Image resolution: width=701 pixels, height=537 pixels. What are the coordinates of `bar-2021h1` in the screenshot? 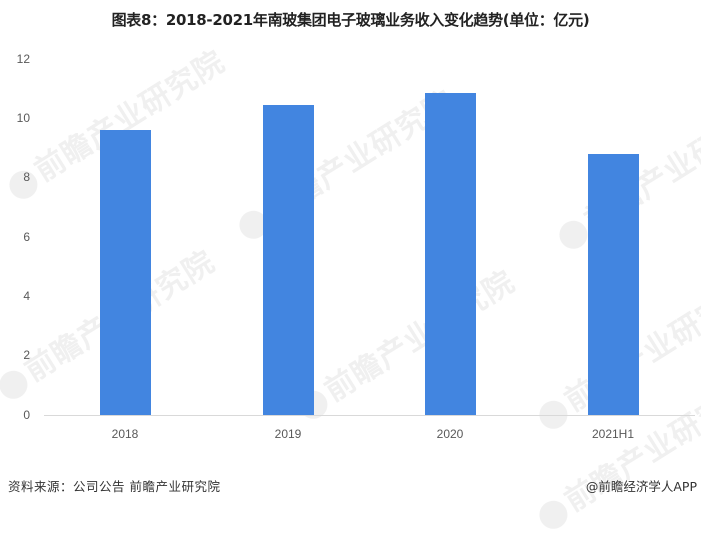 It's located at (613, 284).